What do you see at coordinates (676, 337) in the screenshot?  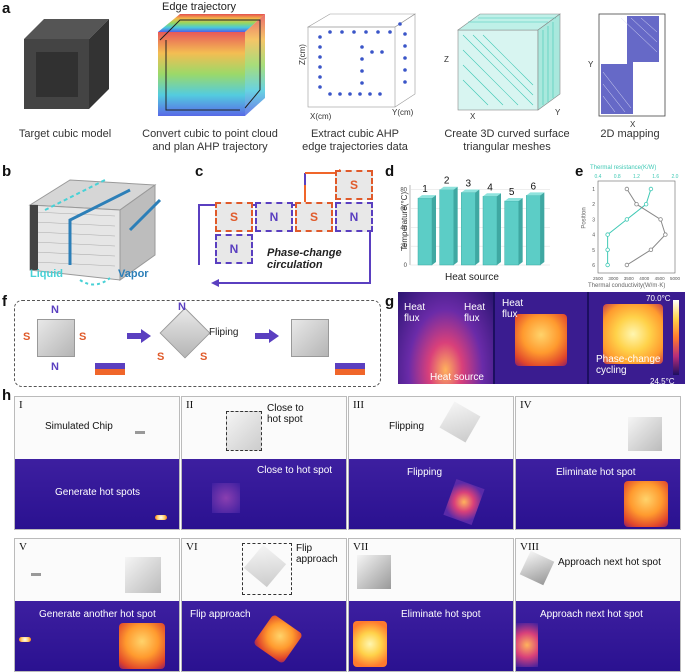 I see `colorbar` at bounding box center [676, 337].